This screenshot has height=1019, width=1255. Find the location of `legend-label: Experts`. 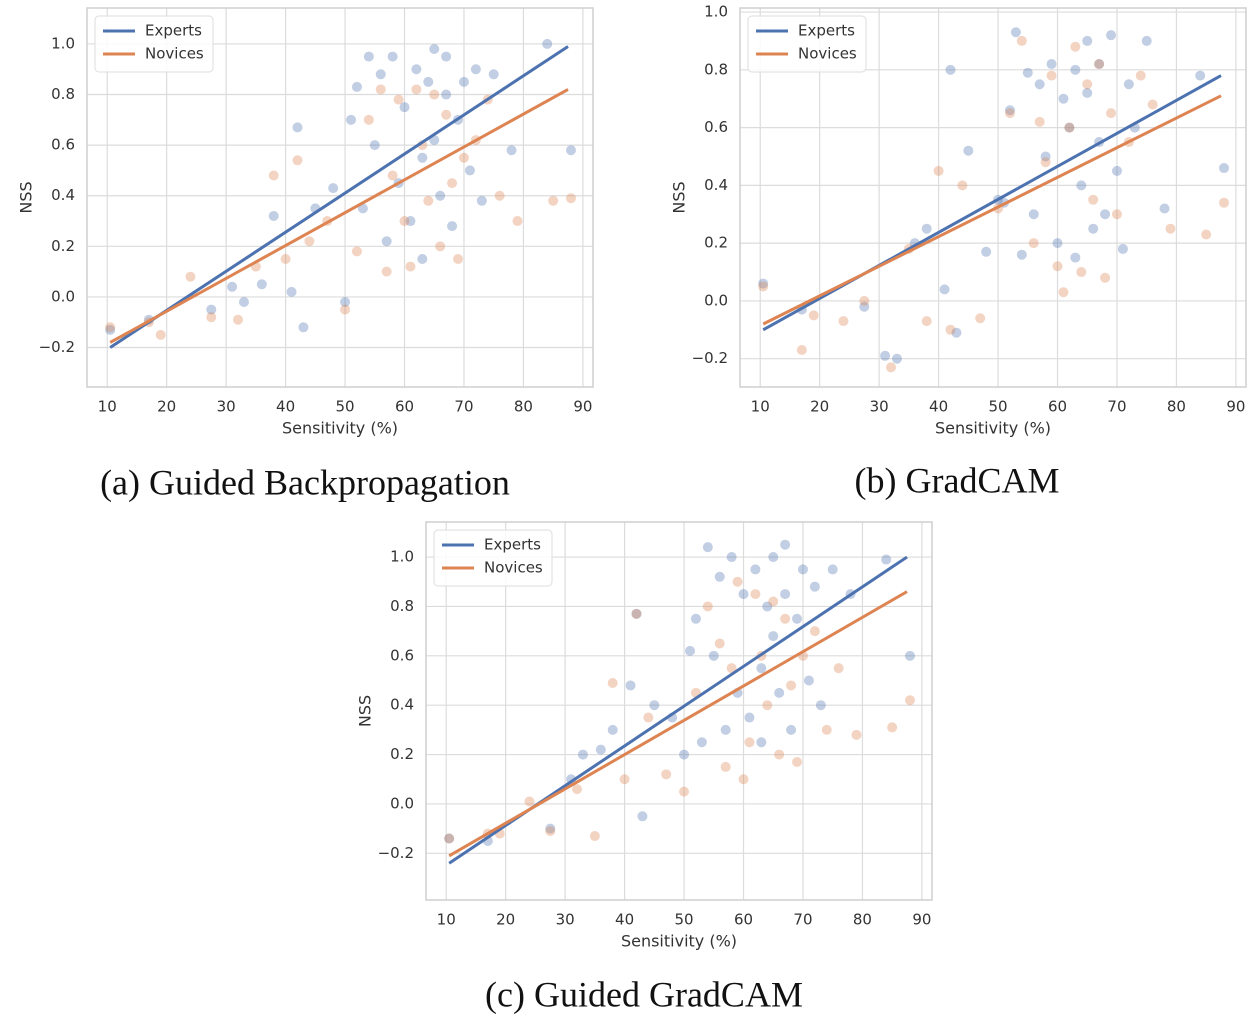

legend-label: Experts is located at coordinates (826, 31).